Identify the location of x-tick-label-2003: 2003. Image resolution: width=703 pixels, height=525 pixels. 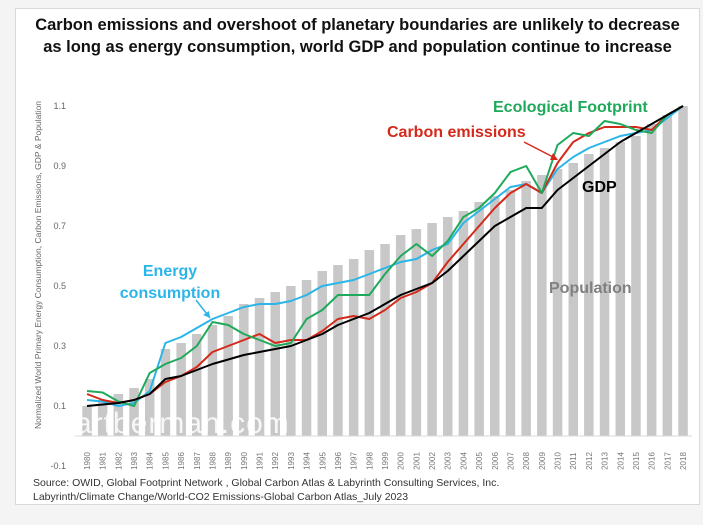
(448, 461).